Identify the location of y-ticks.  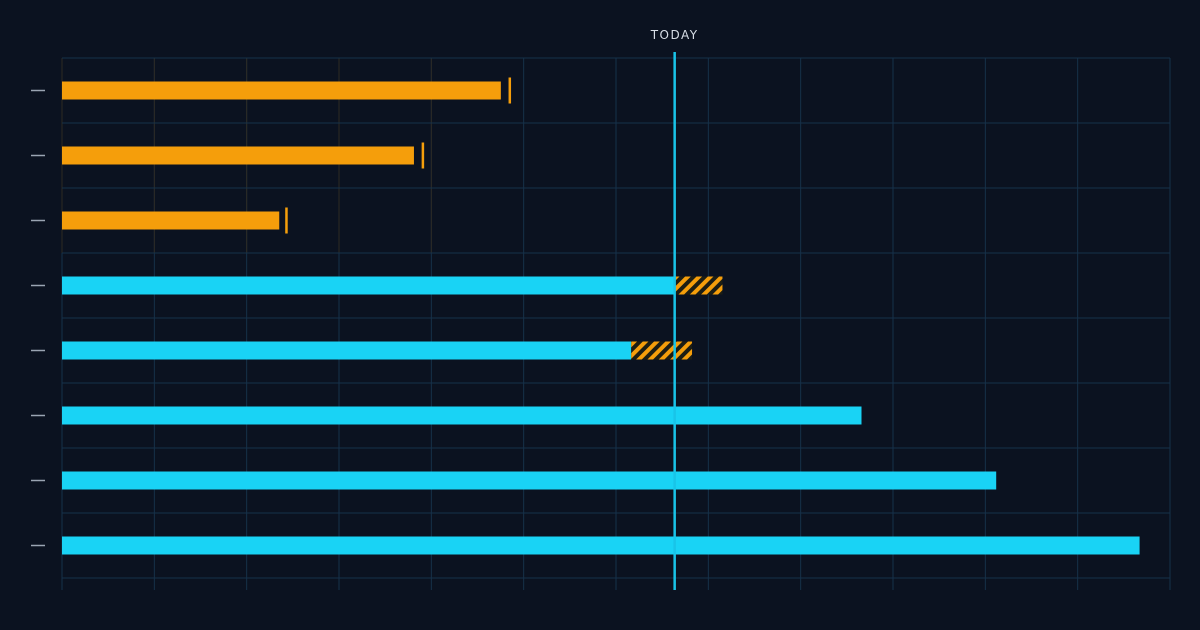
(38, 318).